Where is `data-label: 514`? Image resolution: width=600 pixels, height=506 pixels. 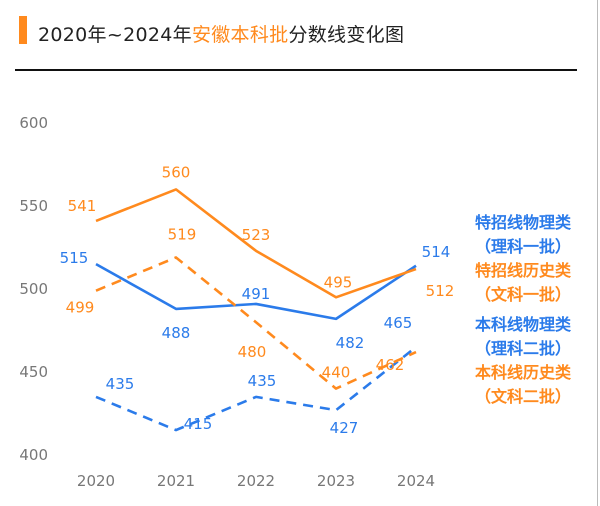
data-label: 514 is located at coordinates (436, 252).